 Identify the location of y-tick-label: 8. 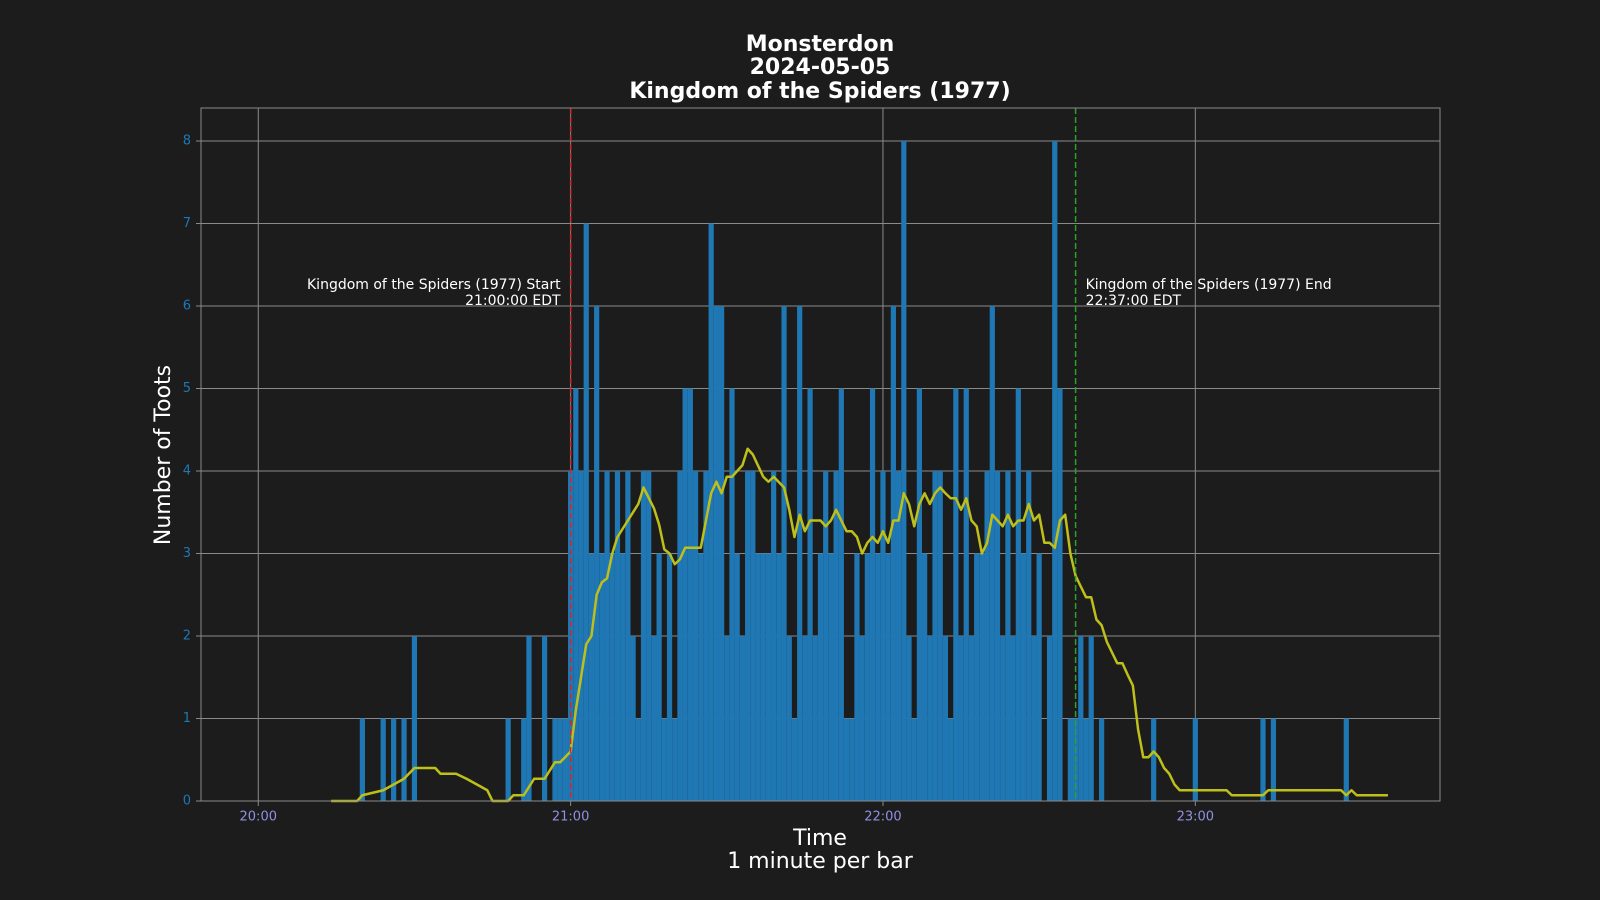
(187, 141).